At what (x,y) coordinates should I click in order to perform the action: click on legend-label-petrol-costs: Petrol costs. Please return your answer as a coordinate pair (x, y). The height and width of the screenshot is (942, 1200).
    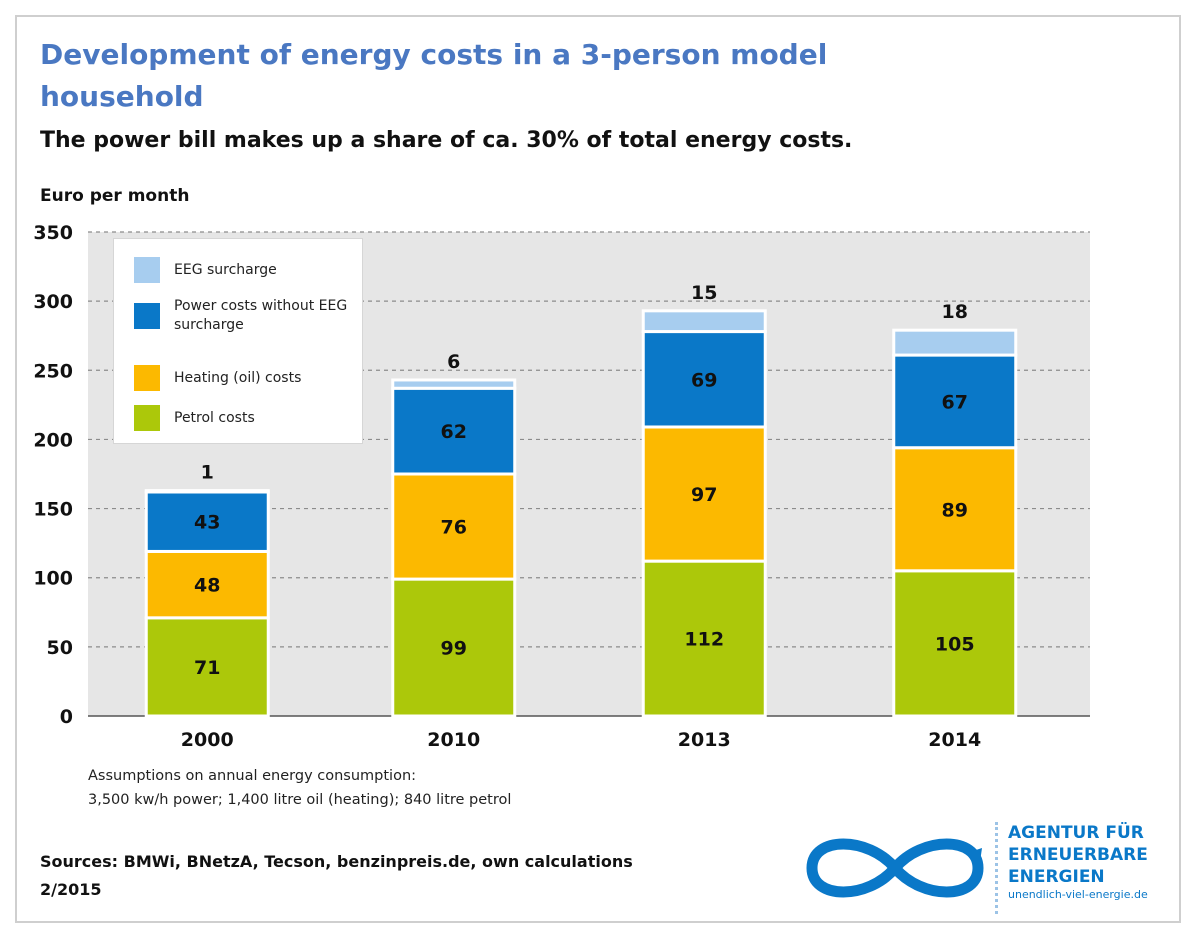
    Looking at the image, I should click on (214, 417).